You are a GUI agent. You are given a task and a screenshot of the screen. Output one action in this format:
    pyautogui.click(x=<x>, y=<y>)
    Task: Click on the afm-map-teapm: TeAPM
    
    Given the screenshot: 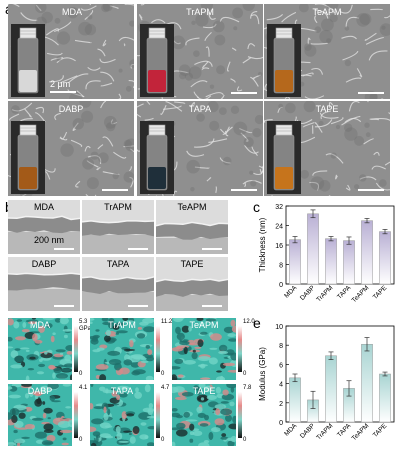 What is the action you would take?
    pyautogui.click(x=204, y=349)
    